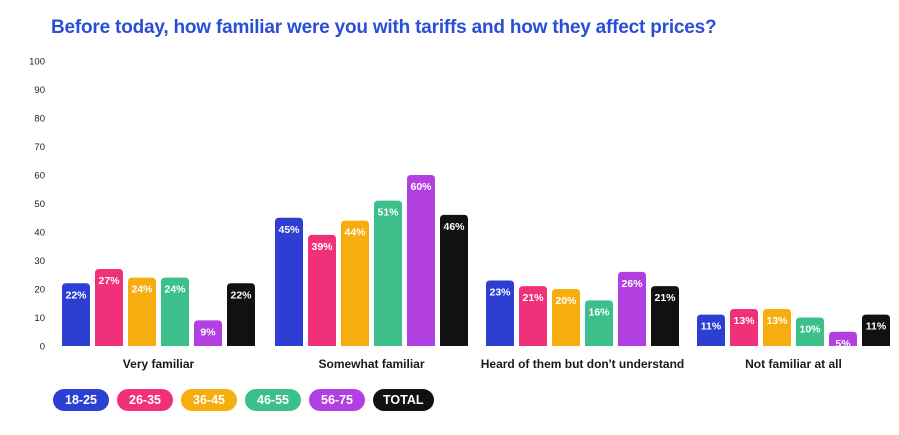 This screenshot has height=435, width=899. What do you see at coordinates (632, 284) in the screenshot?
I see `bar-value-label: 26%` at bounding box center [632, 284].